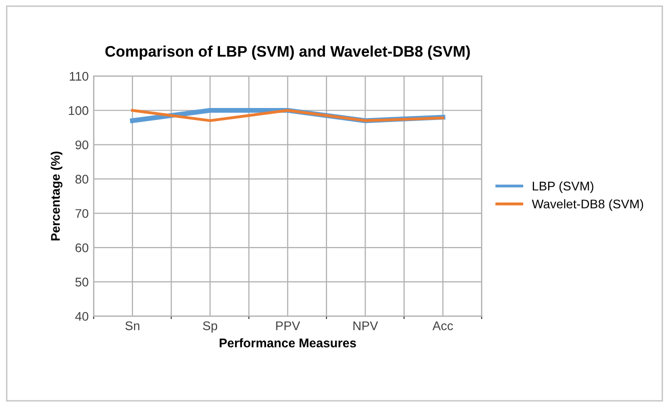 The height and width of the screenshot is (409, 669). What do you see at coordinates (210, 327) in the screenshot?
I see `x-tick-label: Sp` at bounding box center [210, 327].